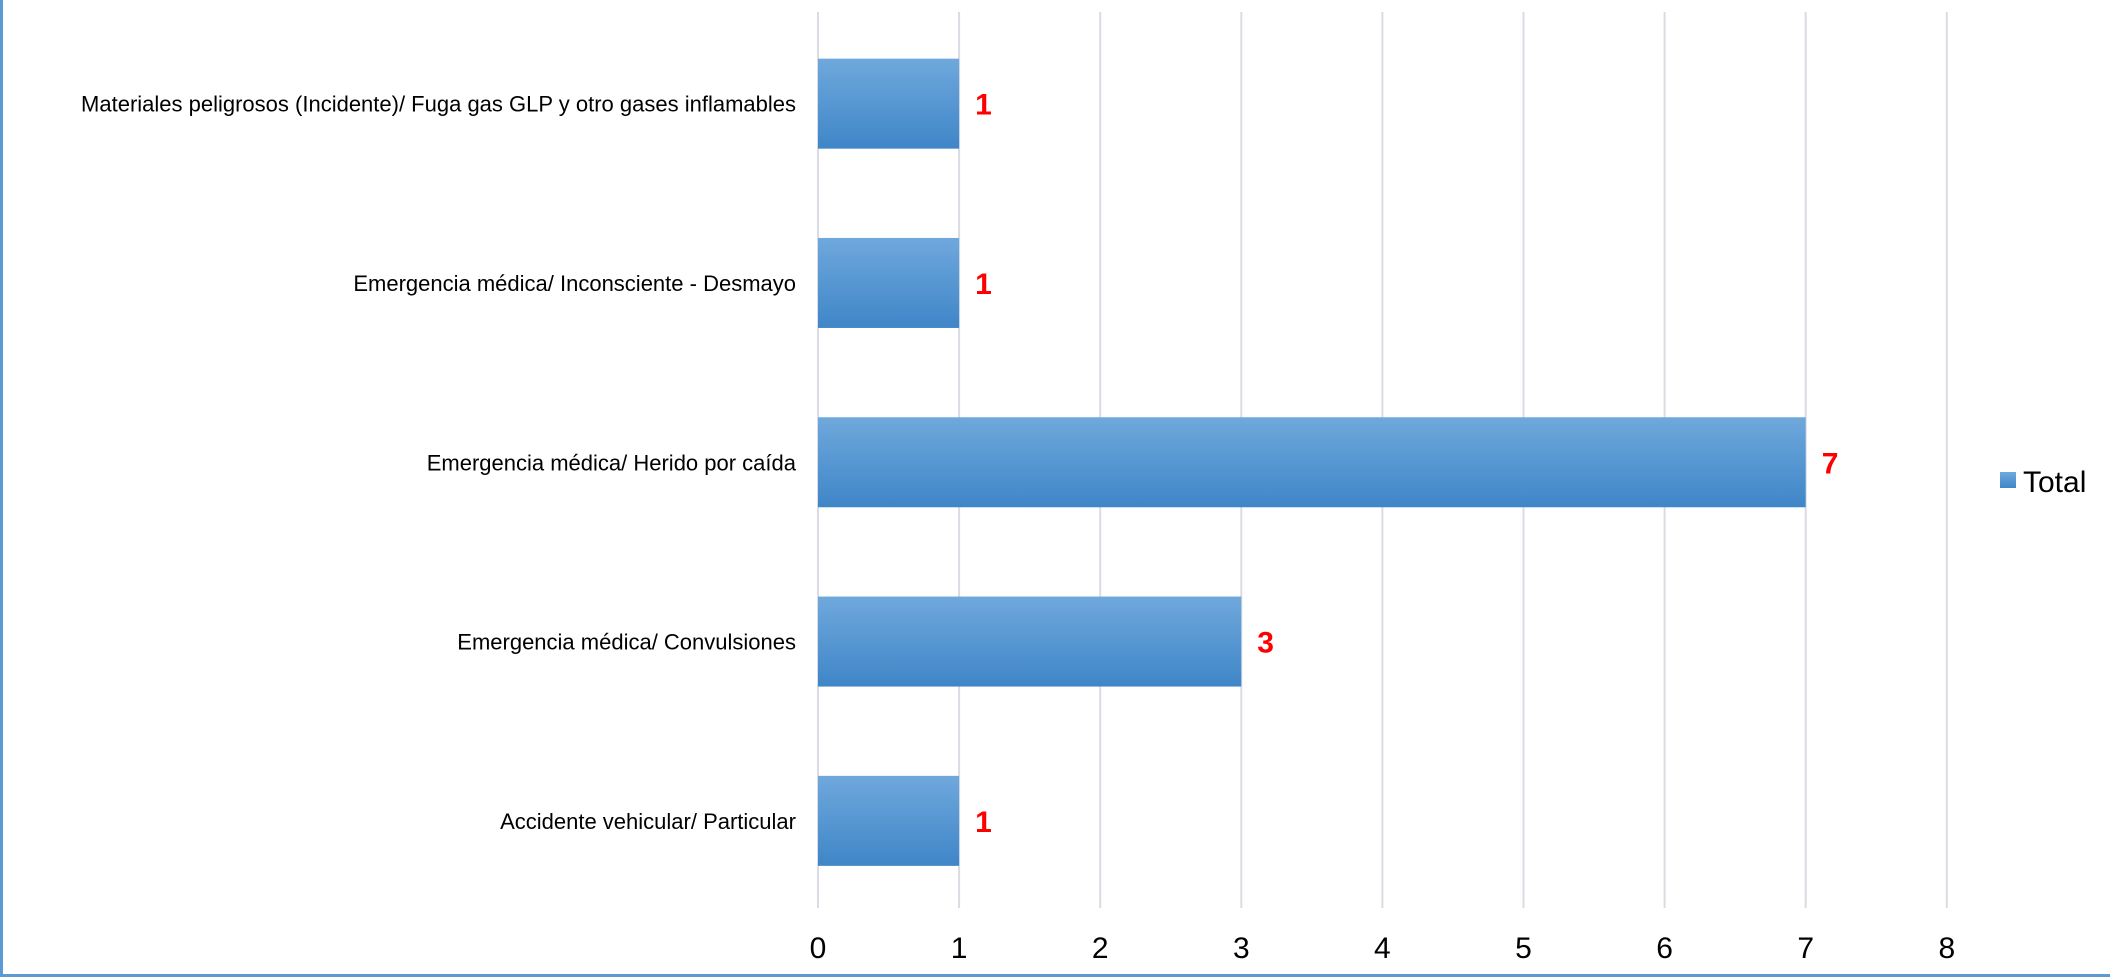  What do you see at coordinates (626, 642) in the screenshot?
I see `category-label: Emergencia médica/ Convulsiones` at bounding box center [626, 642].